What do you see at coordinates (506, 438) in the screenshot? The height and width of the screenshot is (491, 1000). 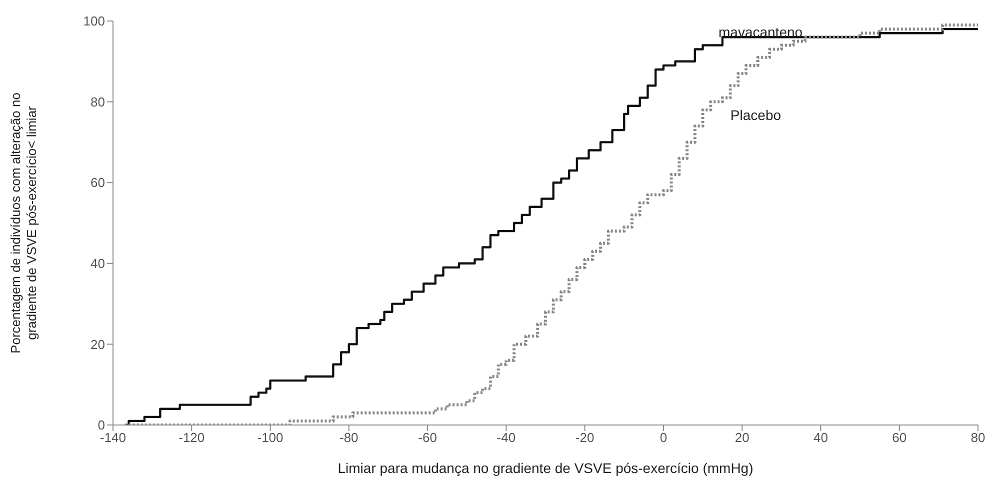 I see `x-tick-label: -40` at bounding box center [506, 438].